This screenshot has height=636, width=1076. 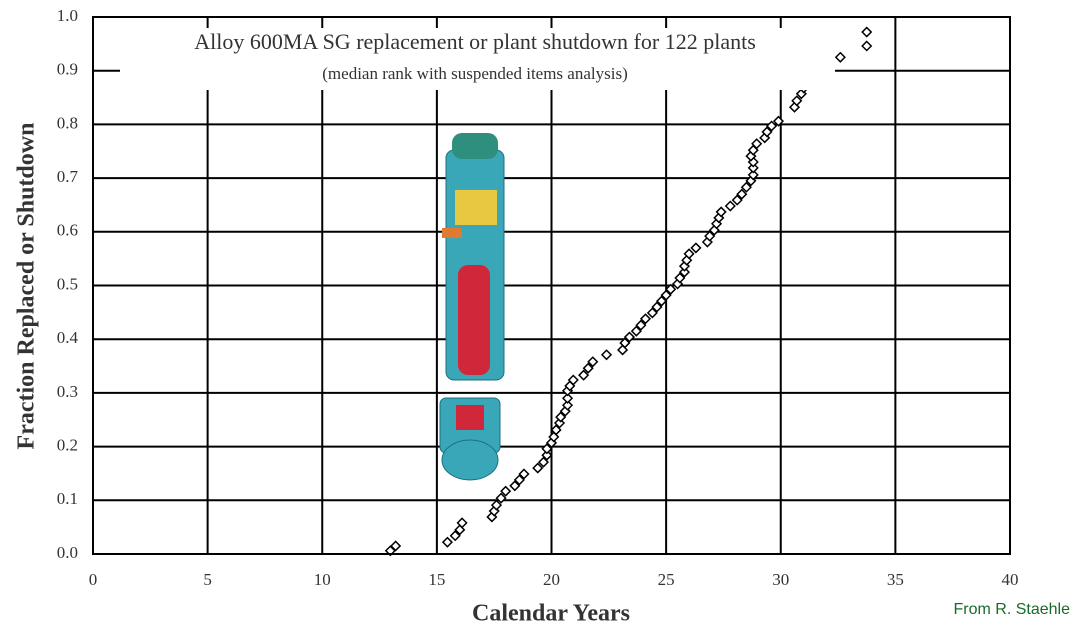 What do you see at coordinates (1012, 609) in the screenshot?
I see `source-note: From R. Staehle` at bounding box center [1012, 609].